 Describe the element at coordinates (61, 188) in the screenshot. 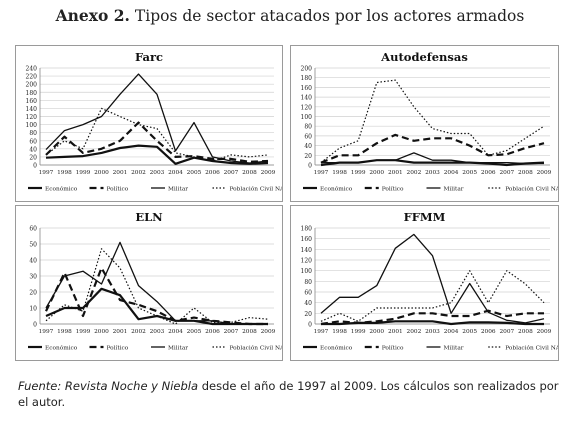

I see `legend-label-farc-economico: Económico` at that location.